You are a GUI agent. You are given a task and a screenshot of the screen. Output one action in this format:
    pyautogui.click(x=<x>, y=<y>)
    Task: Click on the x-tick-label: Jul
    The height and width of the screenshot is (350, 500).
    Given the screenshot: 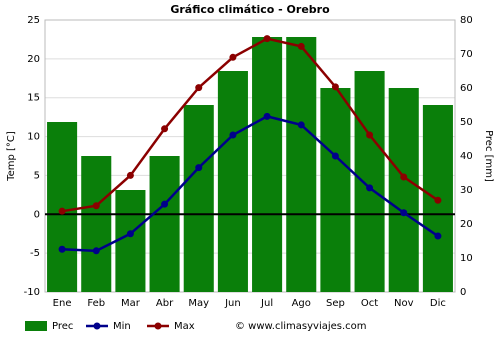 What is the action you would take?
    pyautogui.click(x=266, y=303)
    